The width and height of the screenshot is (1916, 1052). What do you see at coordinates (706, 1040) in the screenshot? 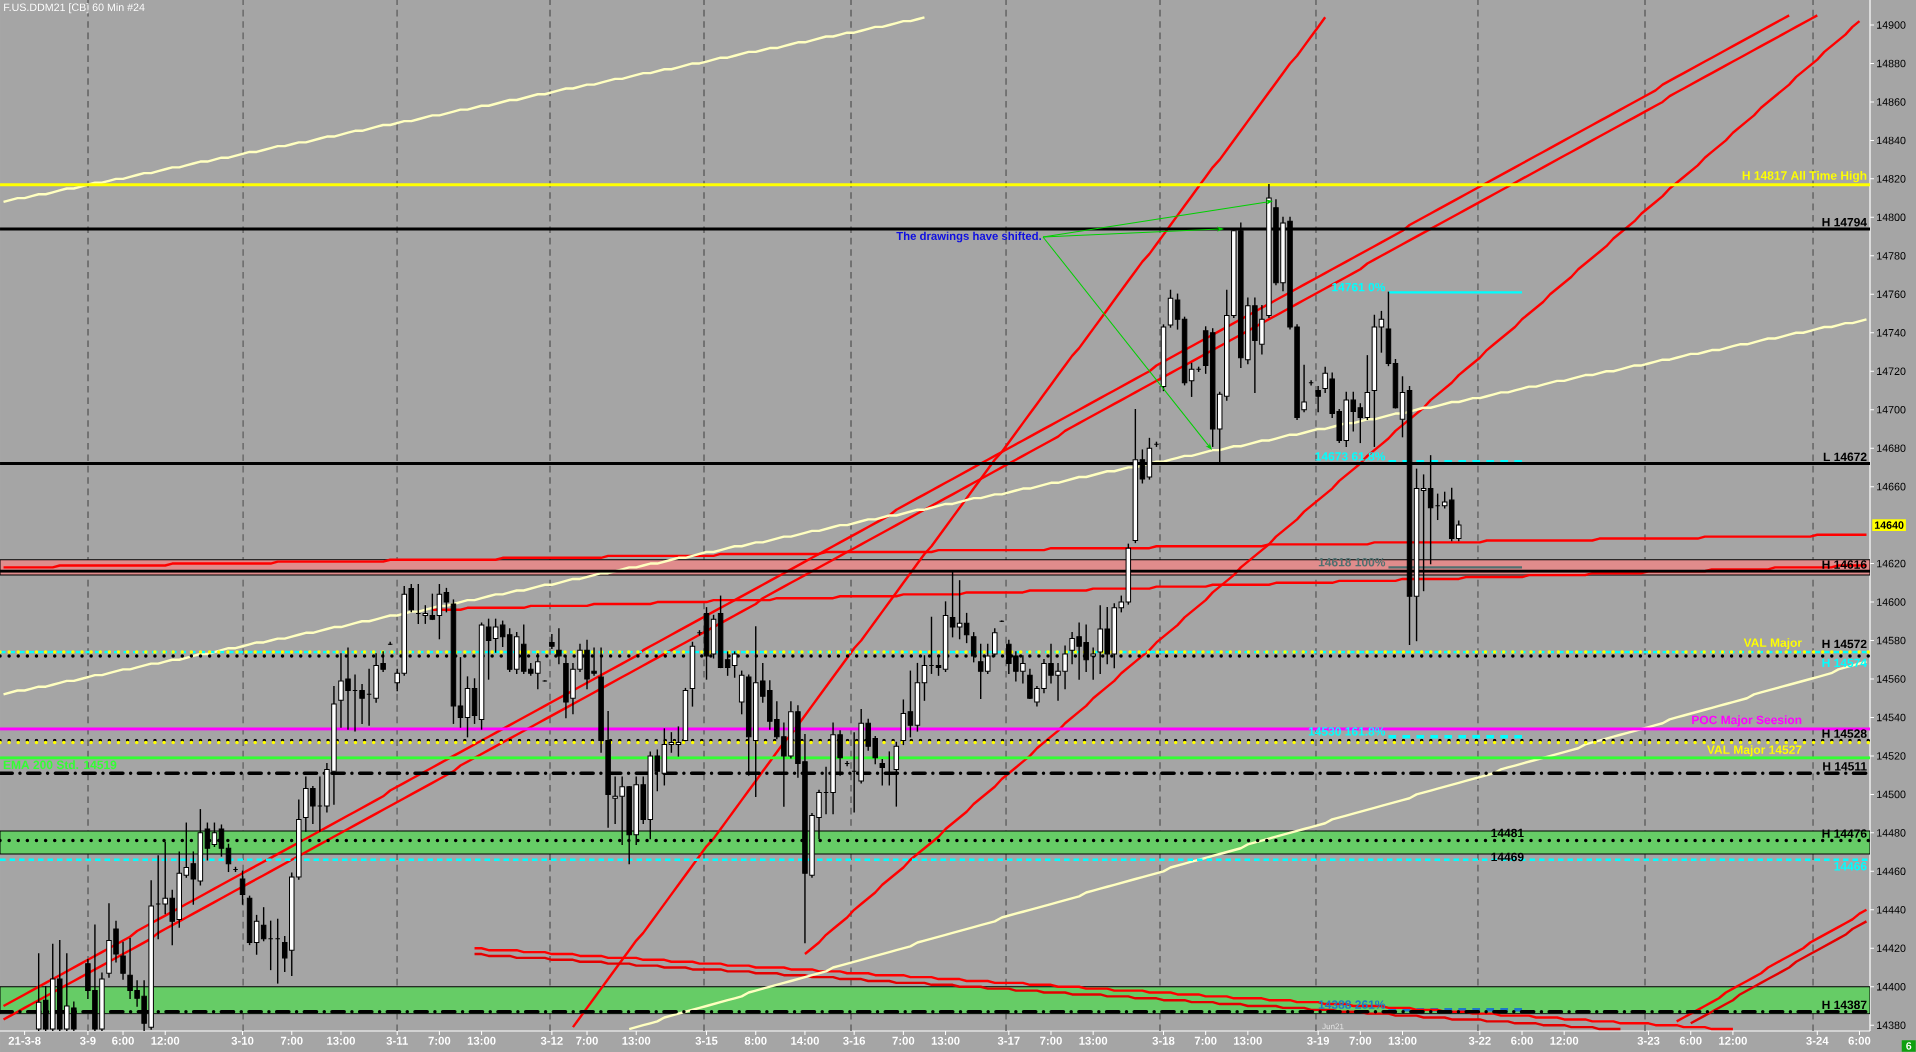
I see `x-tick-label: 3-15` at bounding box center [706, 1040].